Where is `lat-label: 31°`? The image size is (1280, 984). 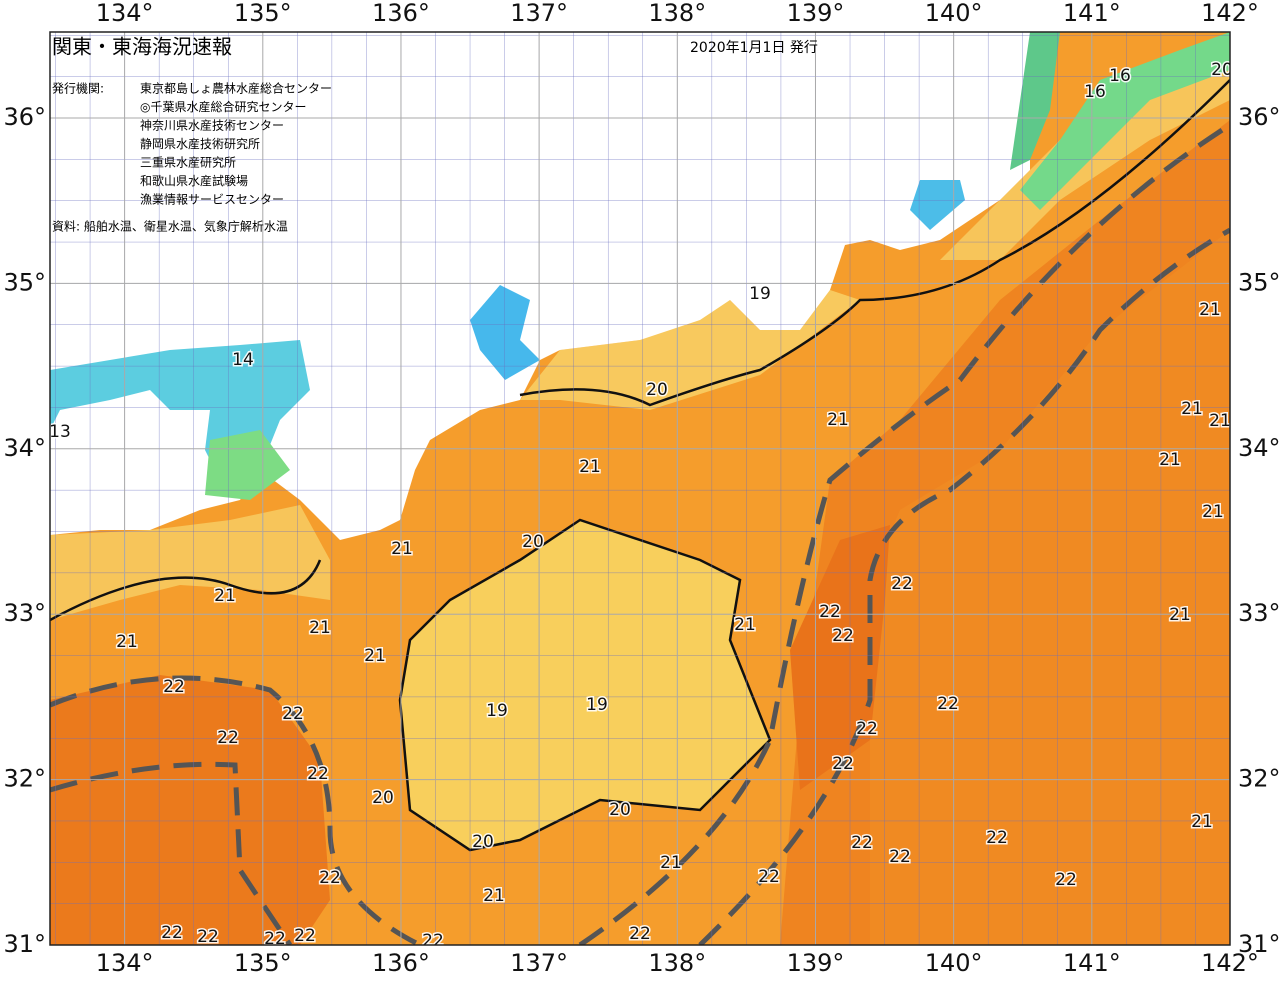
lat-label: 31° is located at coordinates (24, 944).